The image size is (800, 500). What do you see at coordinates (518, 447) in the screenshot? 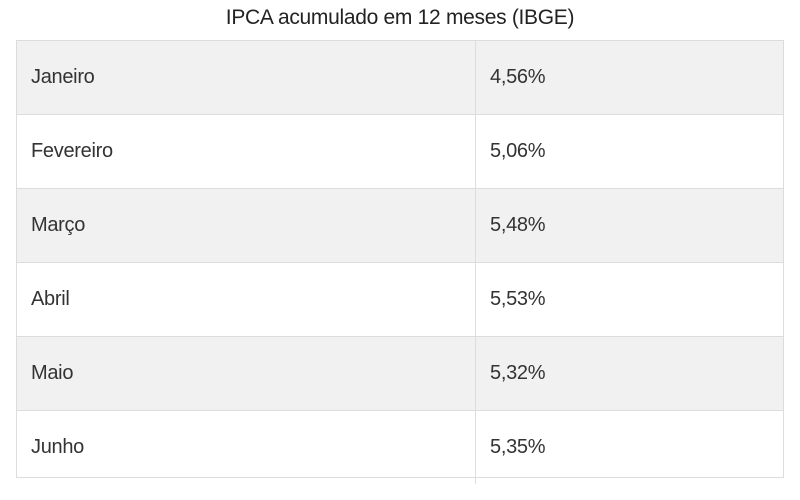
I see `value-cell: 5,35%` at bounding box center [518, 447].